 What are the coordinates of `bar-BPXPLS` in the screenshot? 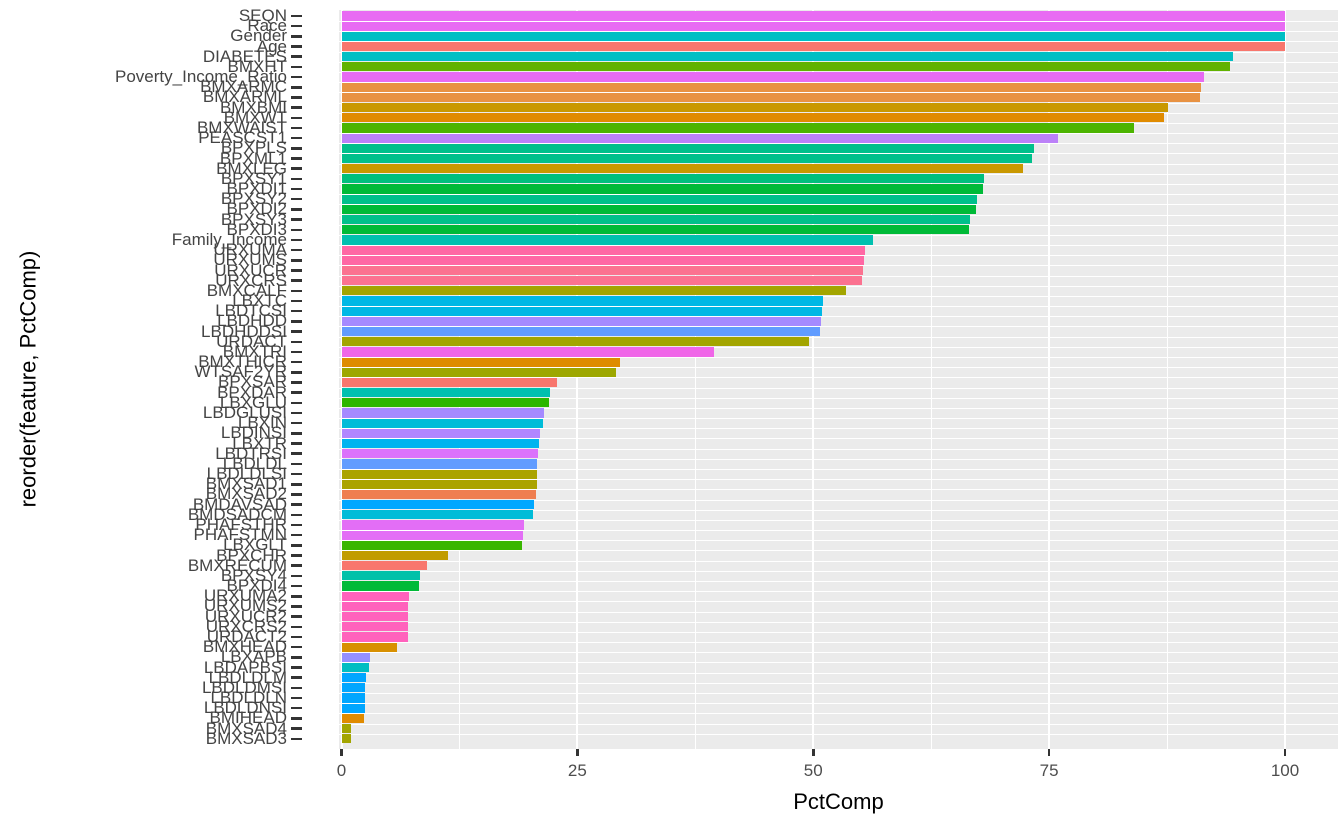 It's located at (688, 148).